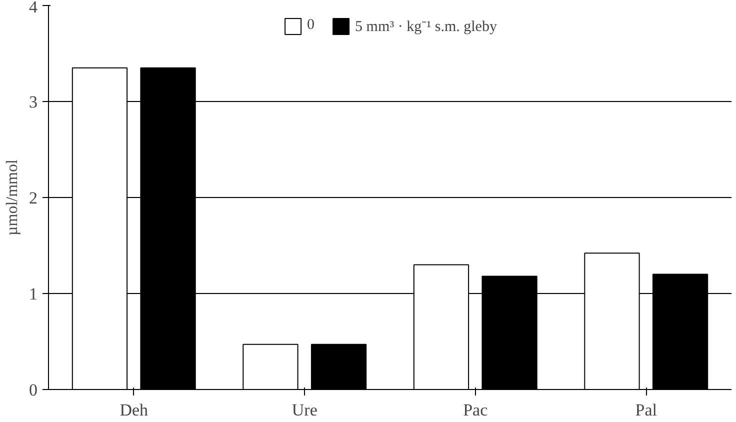  What do you see at coordinates (305, 410) in the screenshot?
I see `x-tick-label: Ure` at bounding box center [305, 410].